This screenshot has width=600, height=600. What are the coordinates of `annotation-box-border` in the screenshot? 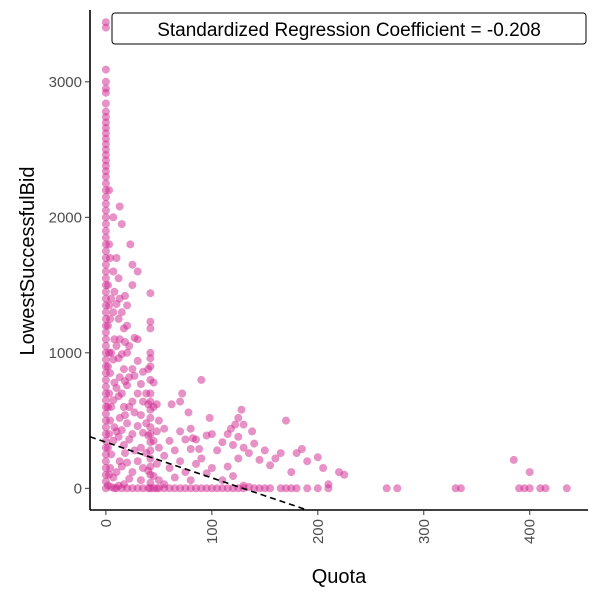 It's located at (349, 28).